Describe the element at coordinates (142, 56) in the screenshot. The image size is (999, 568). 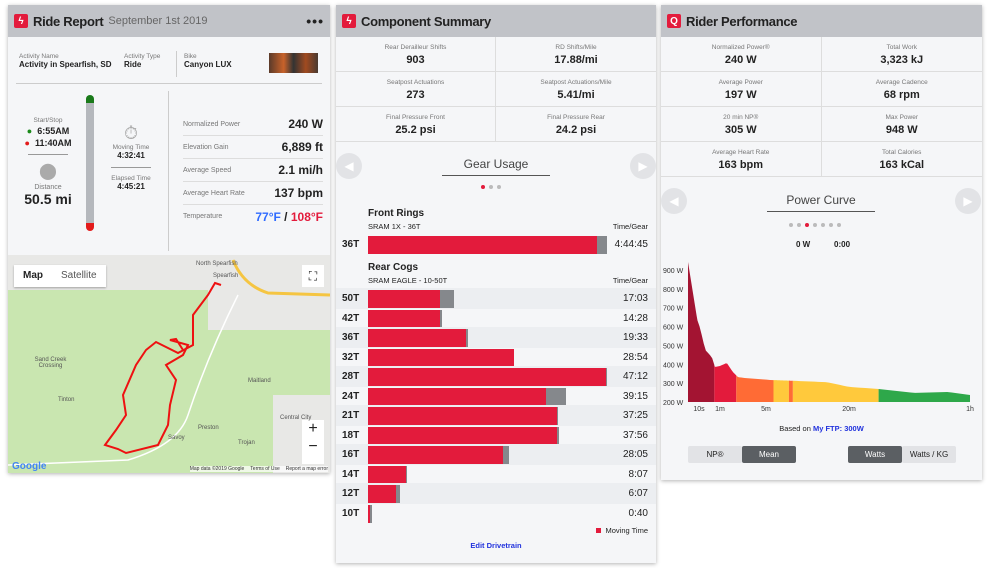
I see `activity-type-label: Activity Type` at that location.